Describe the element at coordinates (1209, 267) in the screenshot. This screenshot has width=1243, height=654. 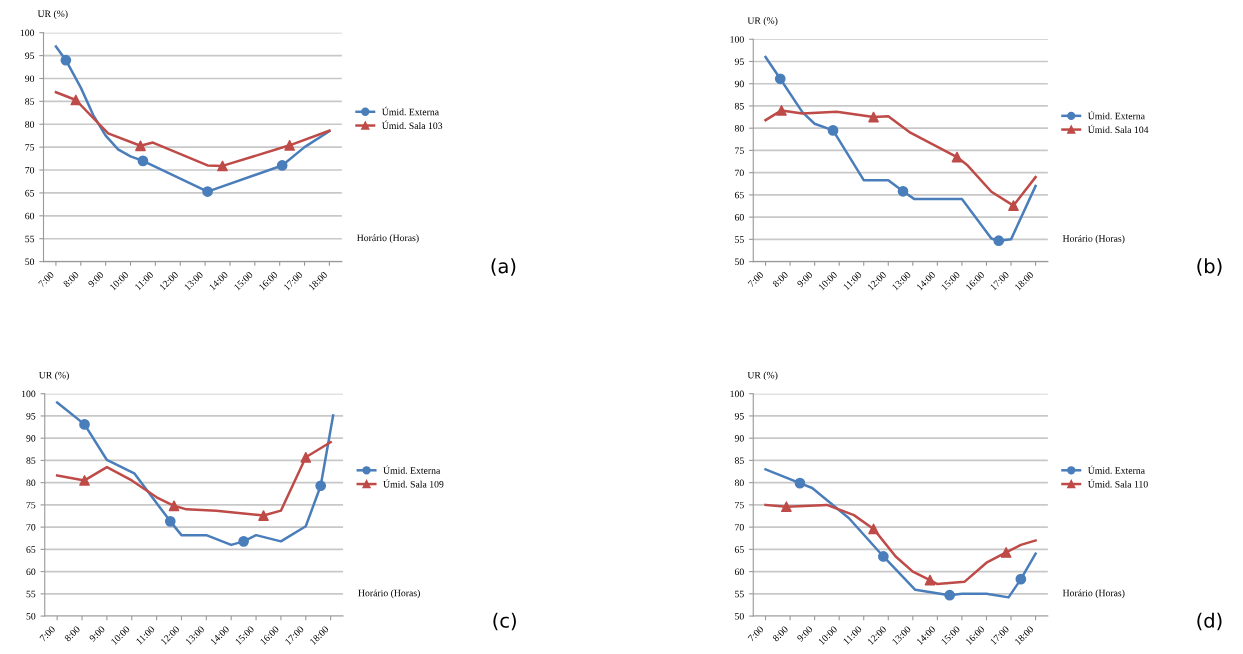
I see `text: (b)` at that location.